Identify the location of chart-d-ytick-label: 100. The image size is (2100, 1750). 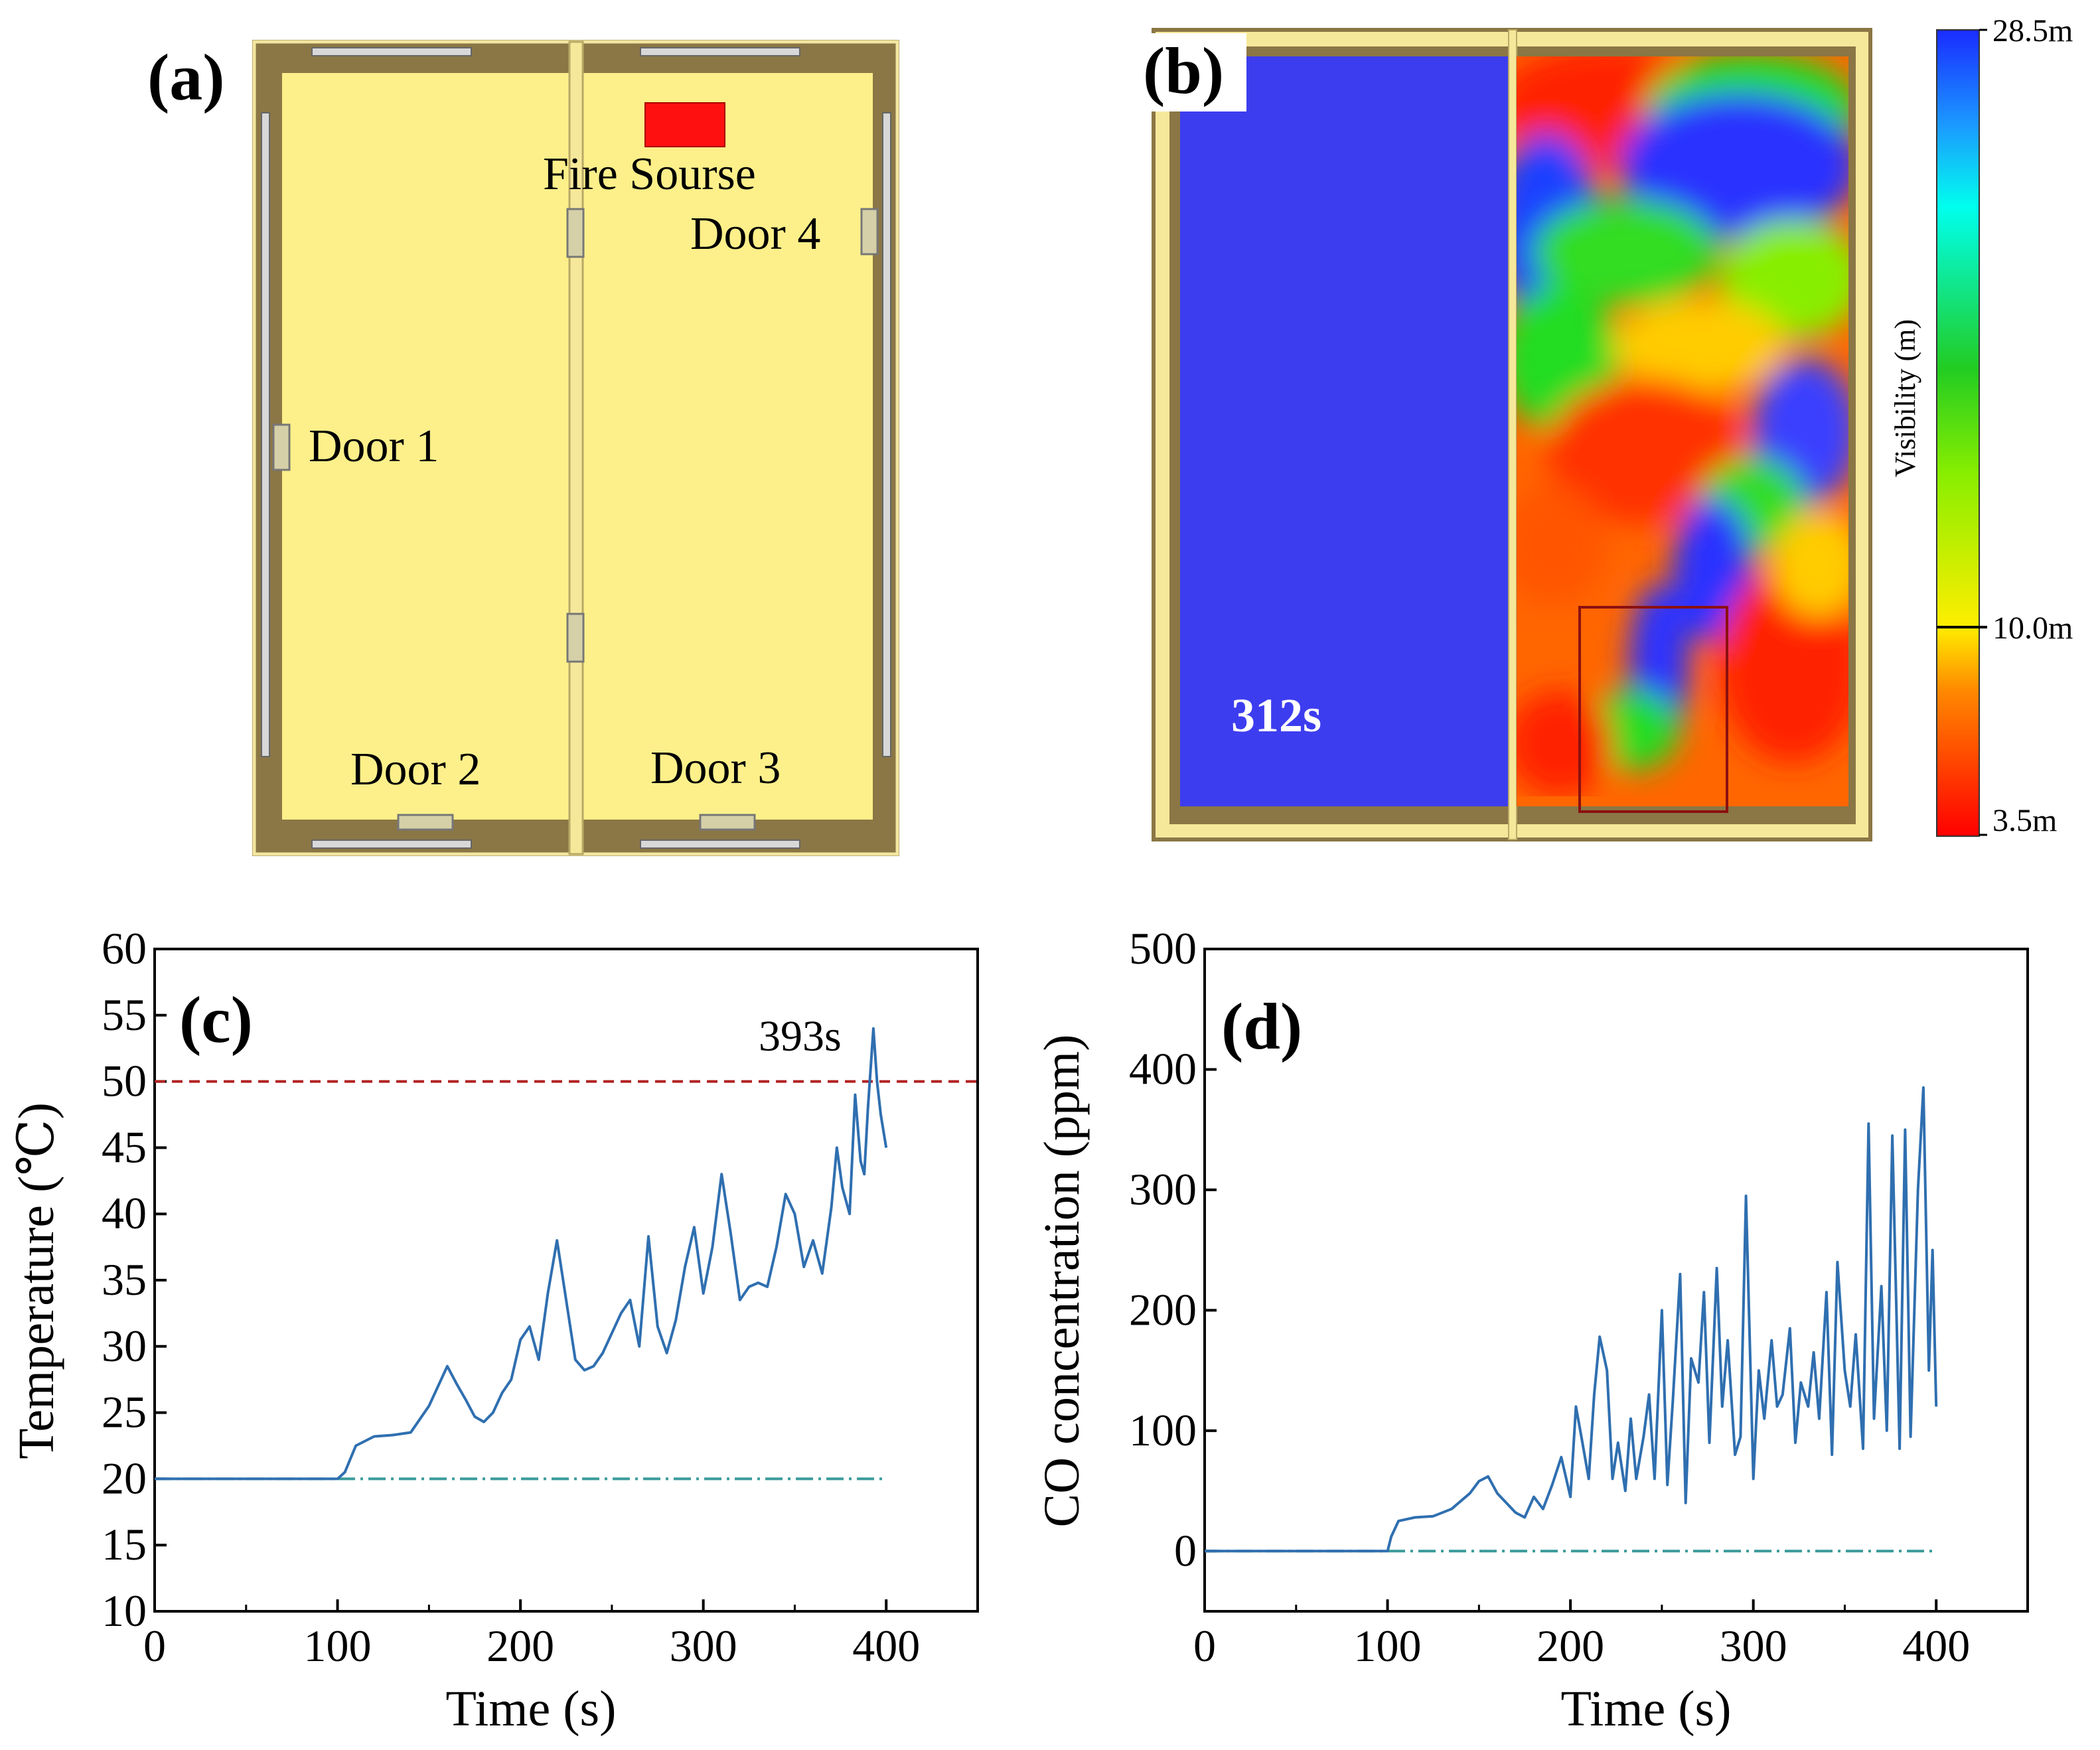
(1163, 1430).